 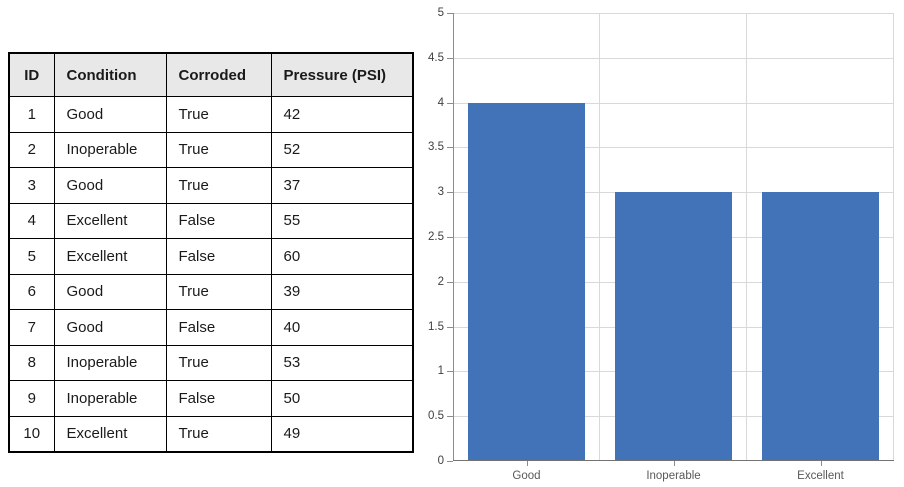 I want to click on table-cell: 37, so click(x=342, y=185).